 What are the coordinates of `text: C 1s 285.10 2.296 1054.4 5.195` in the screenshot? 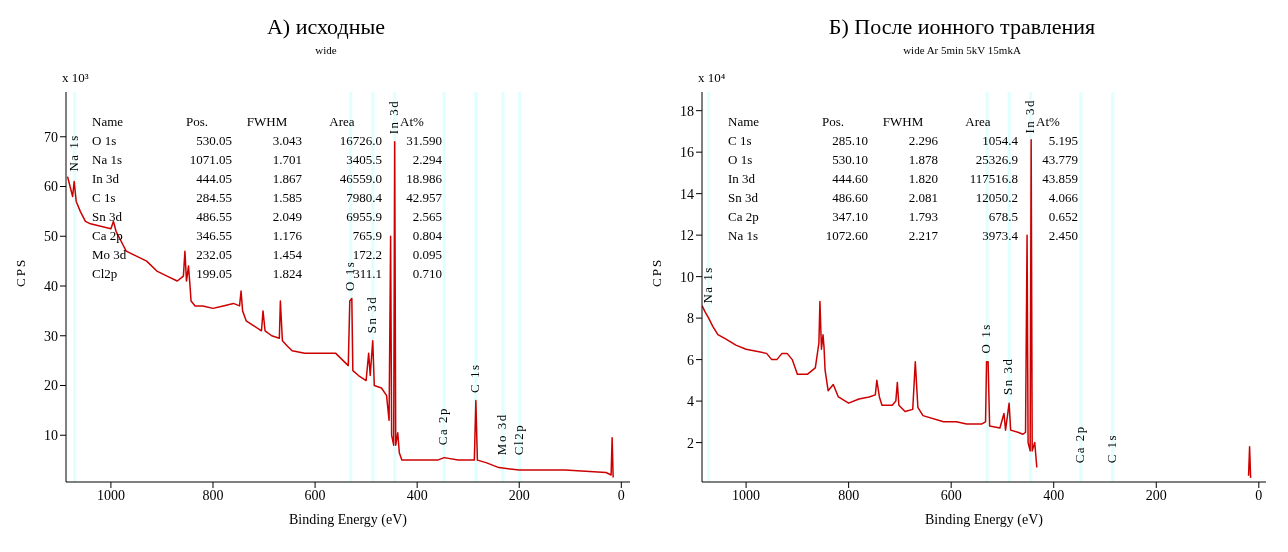 It's located at (903, 140).